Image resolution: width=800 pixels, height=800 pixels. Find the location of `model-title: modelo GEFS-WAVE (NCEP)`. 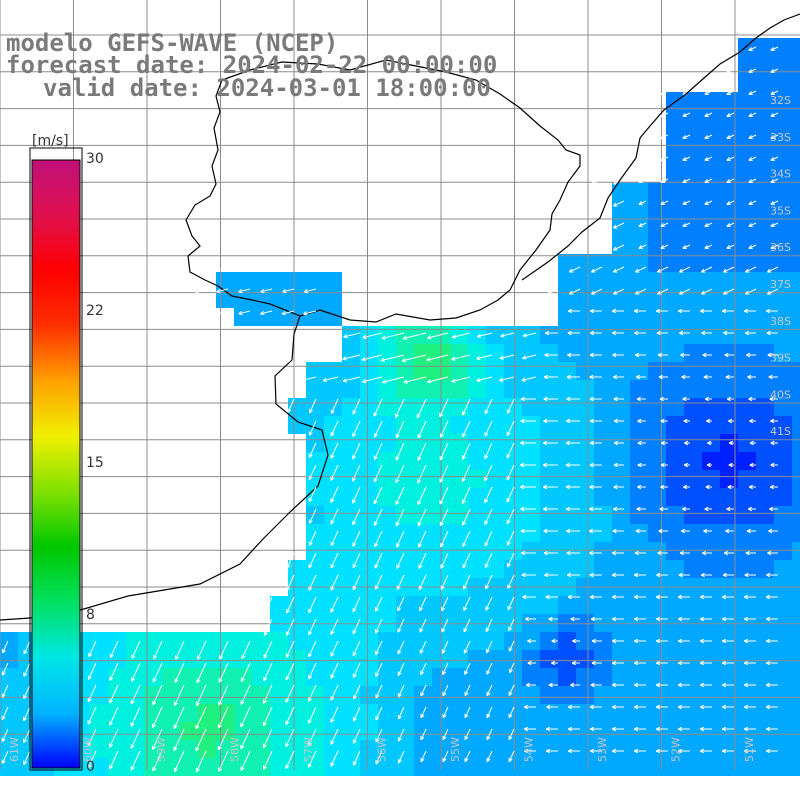

model-title: modelo GEFS-WAVE (NCEP) is located at coordinates (172, 43).